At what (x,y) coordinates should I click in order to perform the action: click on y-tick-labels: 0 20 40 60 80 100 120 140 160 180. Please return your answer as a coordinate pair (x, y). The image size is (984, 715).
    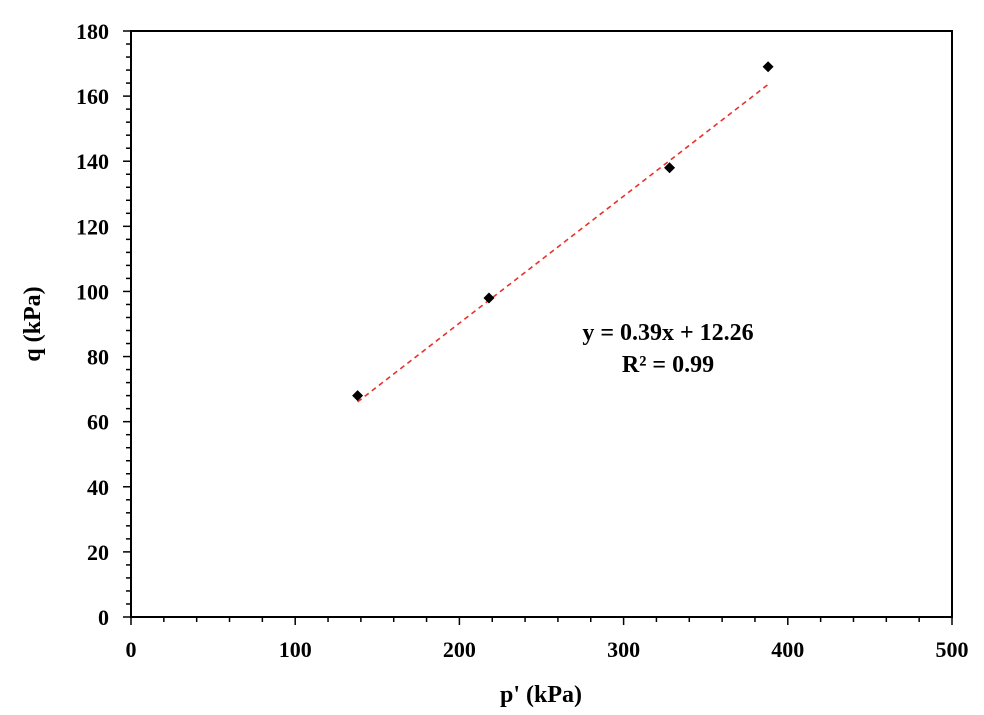
    Looking at the image, I should click on (92, 324).